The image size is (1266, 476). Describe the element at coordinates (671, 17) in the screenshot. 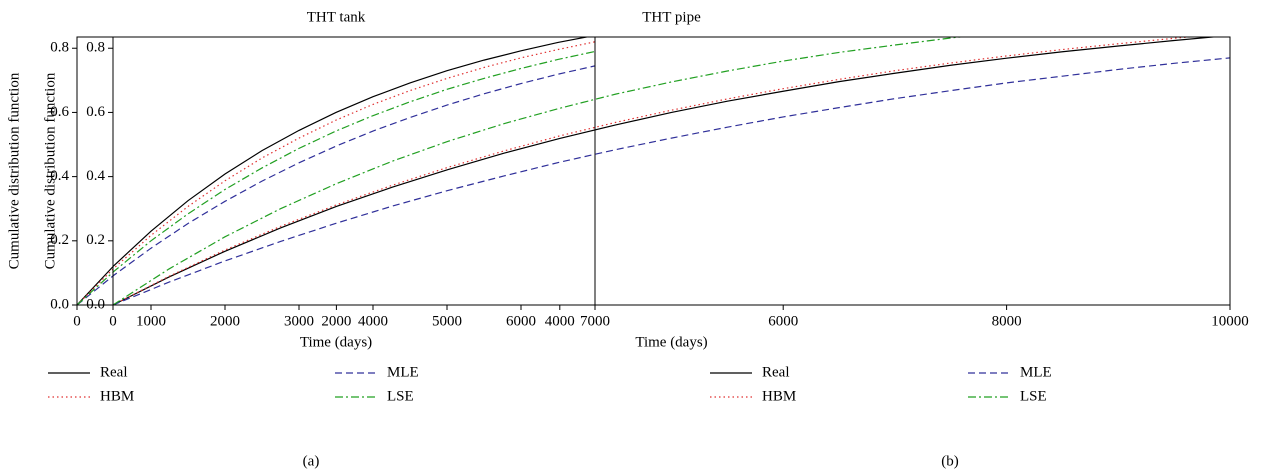

I see `chart-title: THT pipe` at that location.